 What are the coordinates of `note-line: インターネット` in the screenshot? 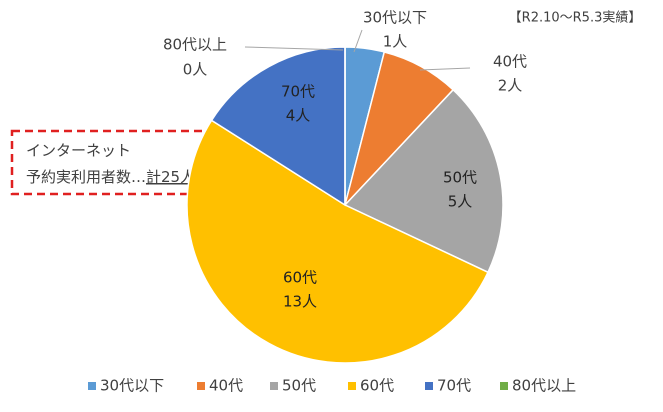 It's located at (78, 151).